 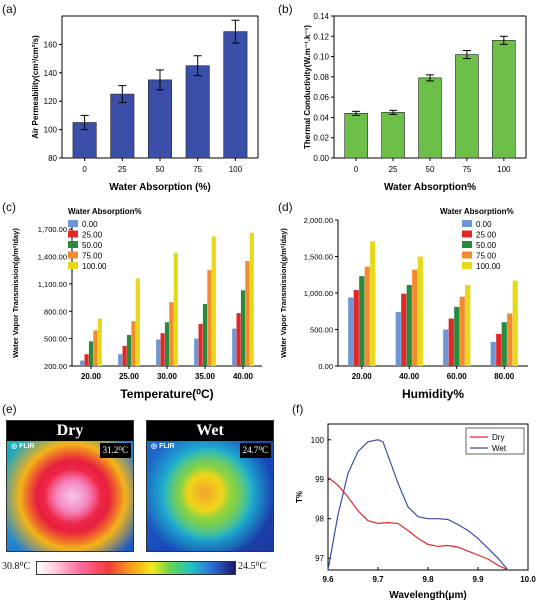 What do you see at coordinates (478, 579) in the screenshot?
I see `x-tick-label: 9.9` at bounding box center [478, 579].